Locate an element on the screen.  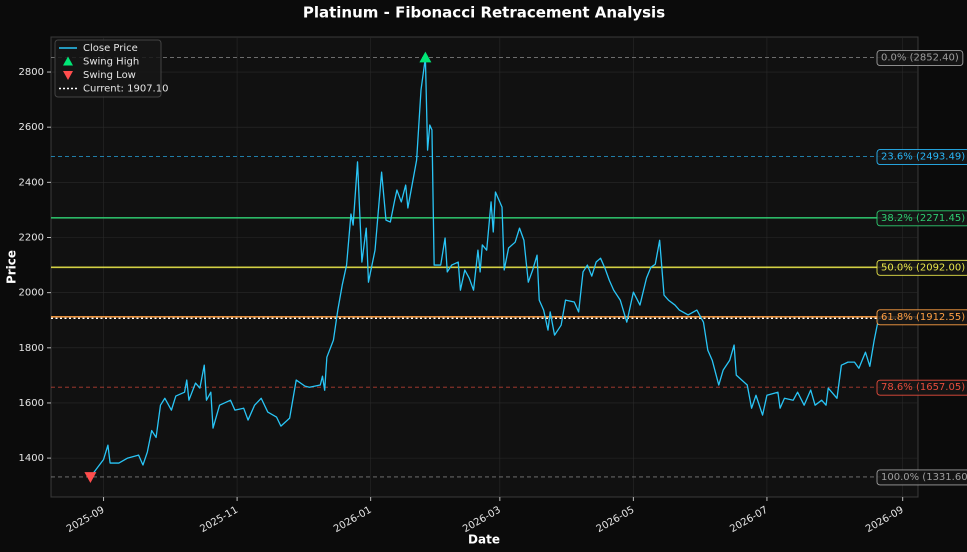
x-axis-label: Date is located at coordinates (484, 540).